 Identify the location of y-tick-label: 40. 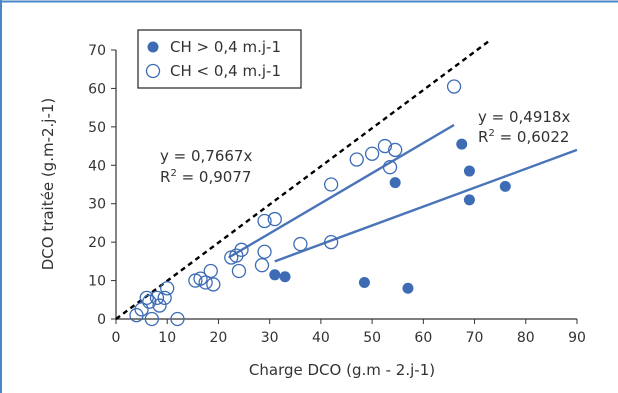
(97, 166).